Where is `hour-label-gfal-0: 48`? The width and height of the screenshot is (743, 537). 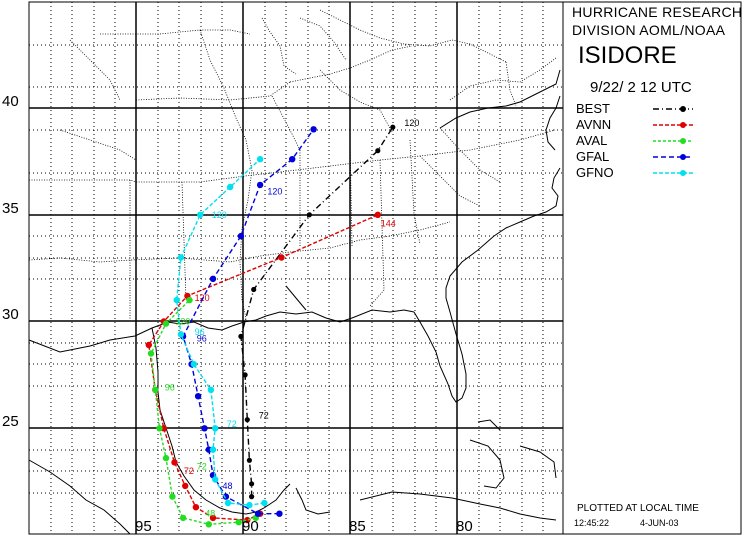 hour-label-gfal-0: 48 is located at coordinates (228, 486).